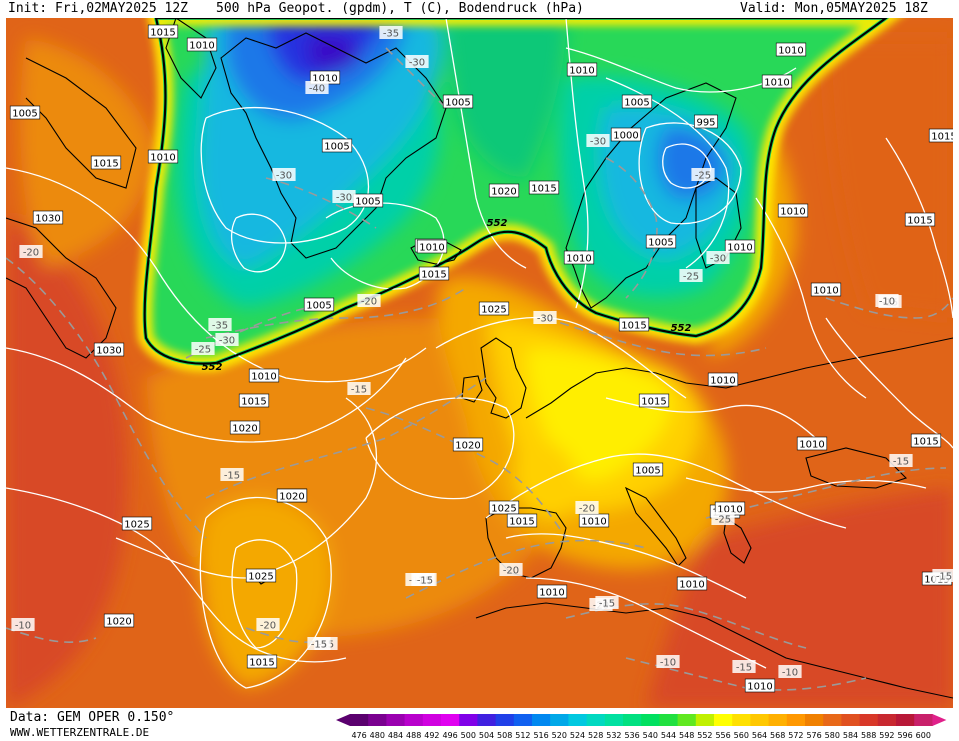 The height and width of the screenshot is (741, 959). Describe the element at coordinates (613, 735) in the screenshot. I see `colorbar-tick-label: 532` at that location.